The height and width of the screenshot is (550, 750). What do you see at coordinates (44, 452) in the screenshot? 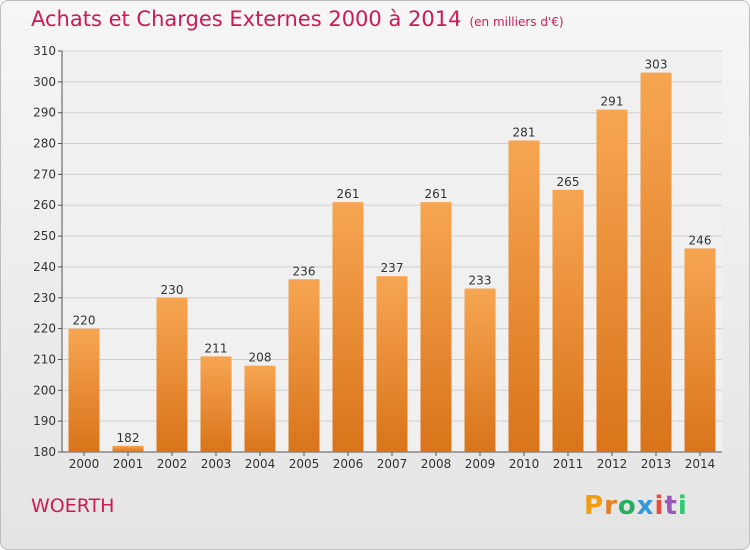
I see `y-tick-label: 180` at bounding box center [44, 452].